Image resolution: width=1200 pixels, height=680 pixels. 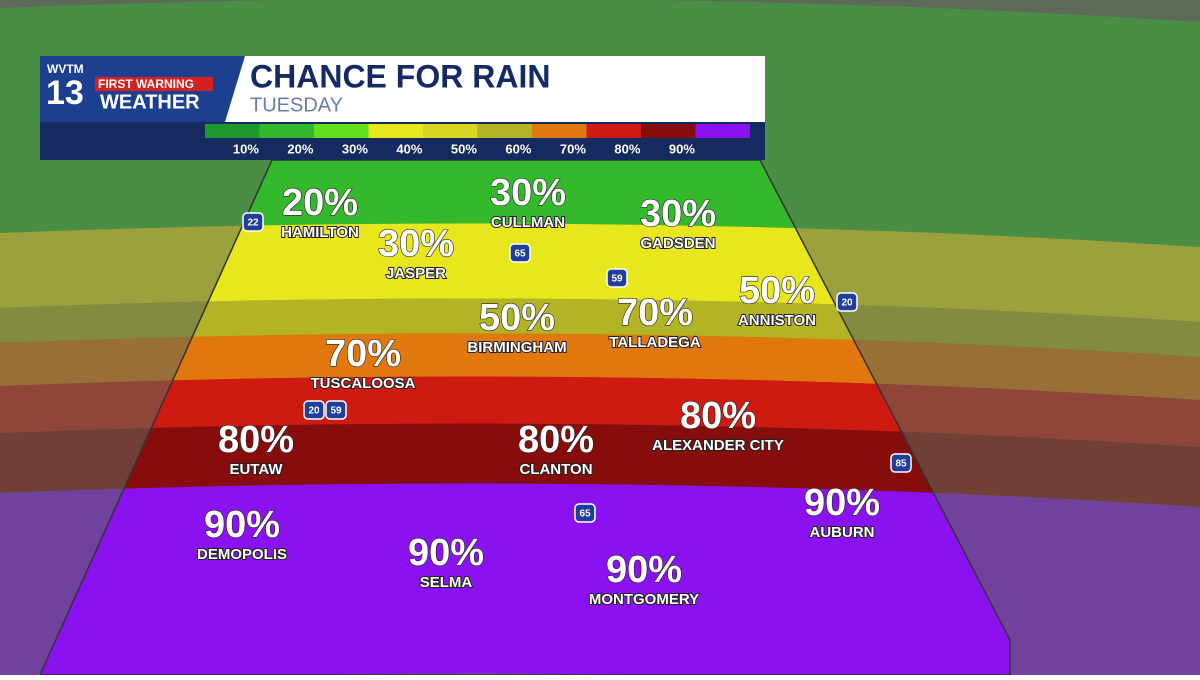 I want to click on city-name: AUBURN, so click(x=842, y=532).